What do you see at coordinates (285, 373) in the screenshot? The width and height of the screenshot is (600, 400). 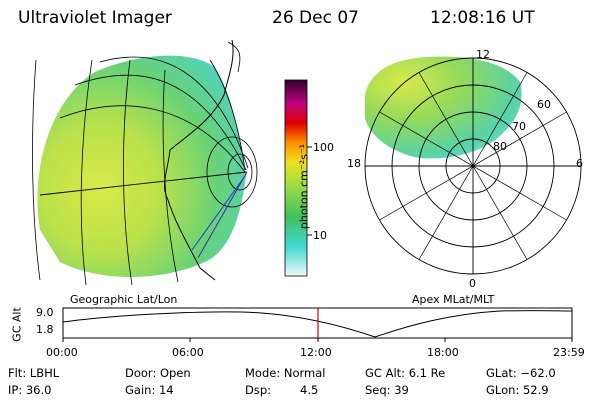 I see `mode-status: Mode: Normal` at bounding box center [285, 373].